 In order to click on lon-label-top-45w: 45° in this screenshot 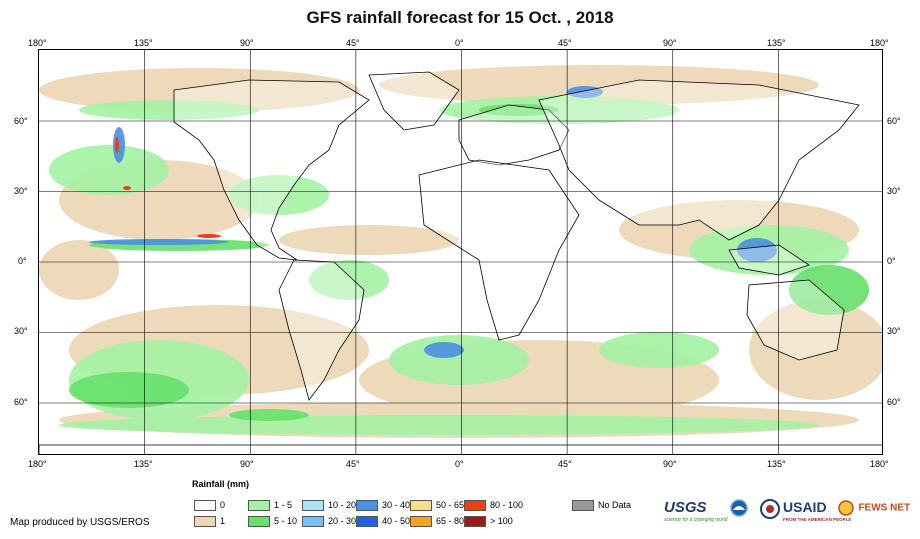, I will do `click(353, 43)`.